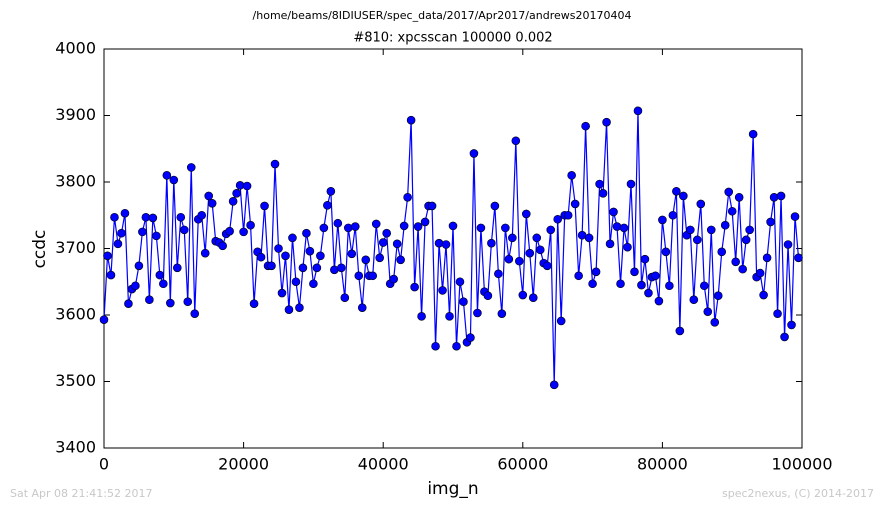 The height and width of the screenshot is (509, 884). I want to click on y-tick-label: 3600, so click(75, 314).